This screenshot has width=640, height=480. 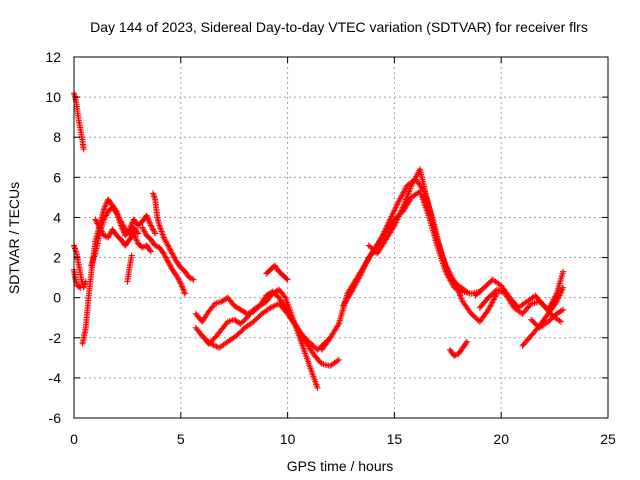 I want to click on y-tick-label: 8, so click(x=57, y=137).